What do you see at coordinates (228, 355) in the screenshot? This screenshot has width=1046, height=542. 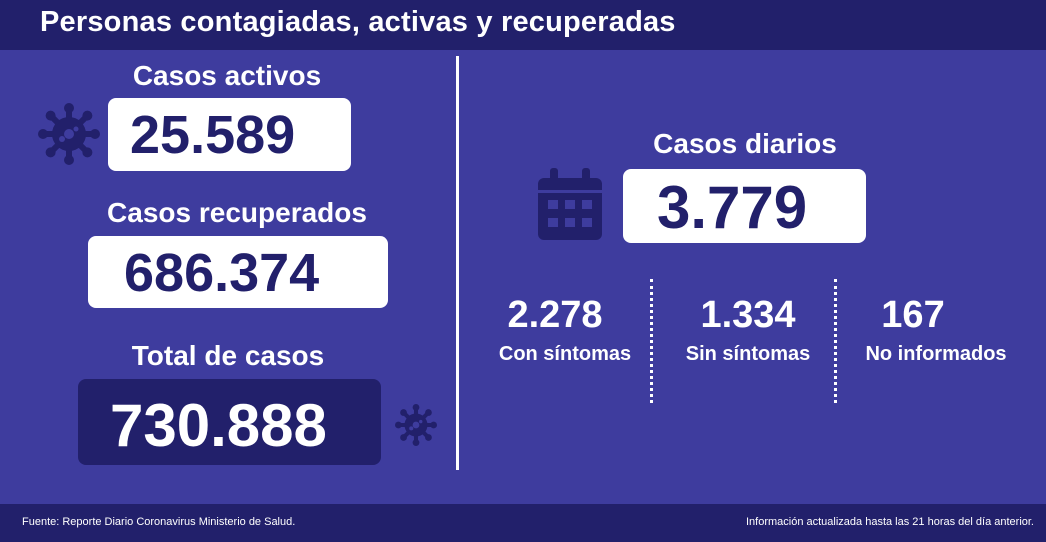 I see `total-cases-label: Total de casos` at bounding box center [228, 355].